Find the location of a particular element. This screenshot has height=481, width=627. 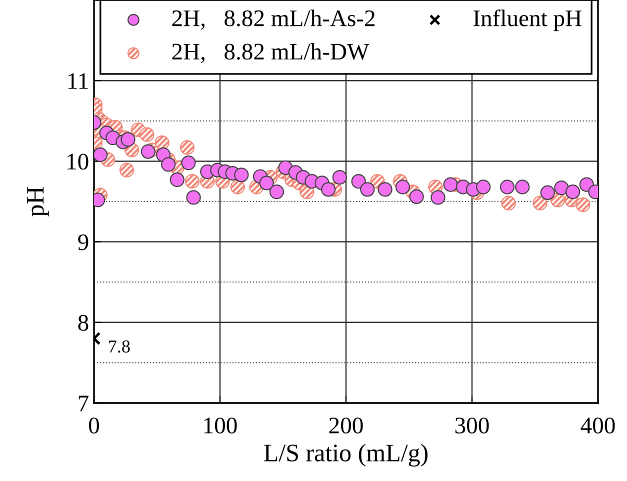

data-label: 7.8 is located at coordinates (119, 346).